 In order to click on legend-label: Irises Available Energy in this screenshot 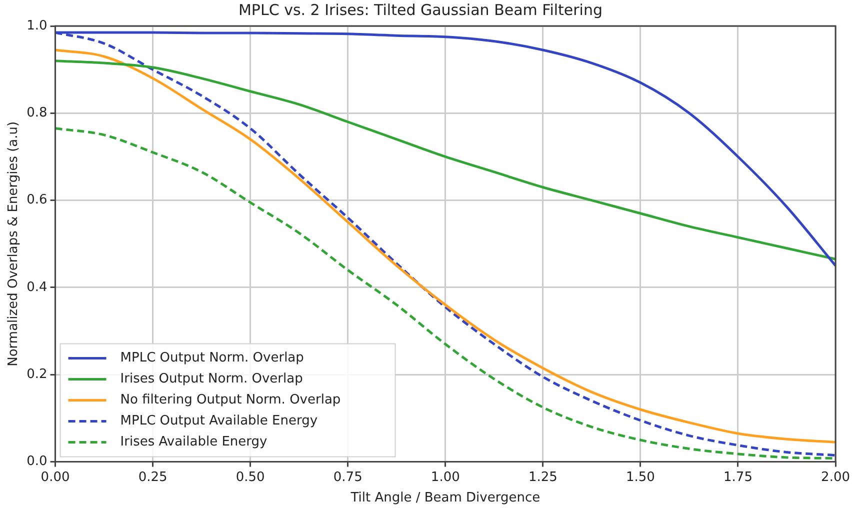, I will do `click(194, 442)`.